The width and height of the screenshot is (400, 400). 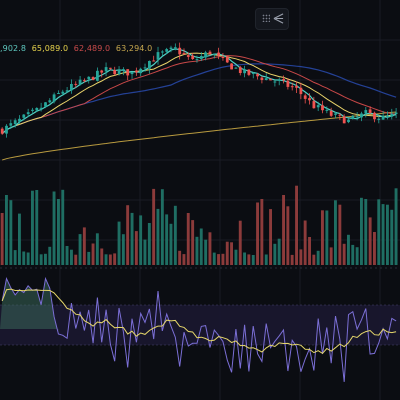 I want to click on ma-value-4: 63,294.0, so click(x=134, y=48).